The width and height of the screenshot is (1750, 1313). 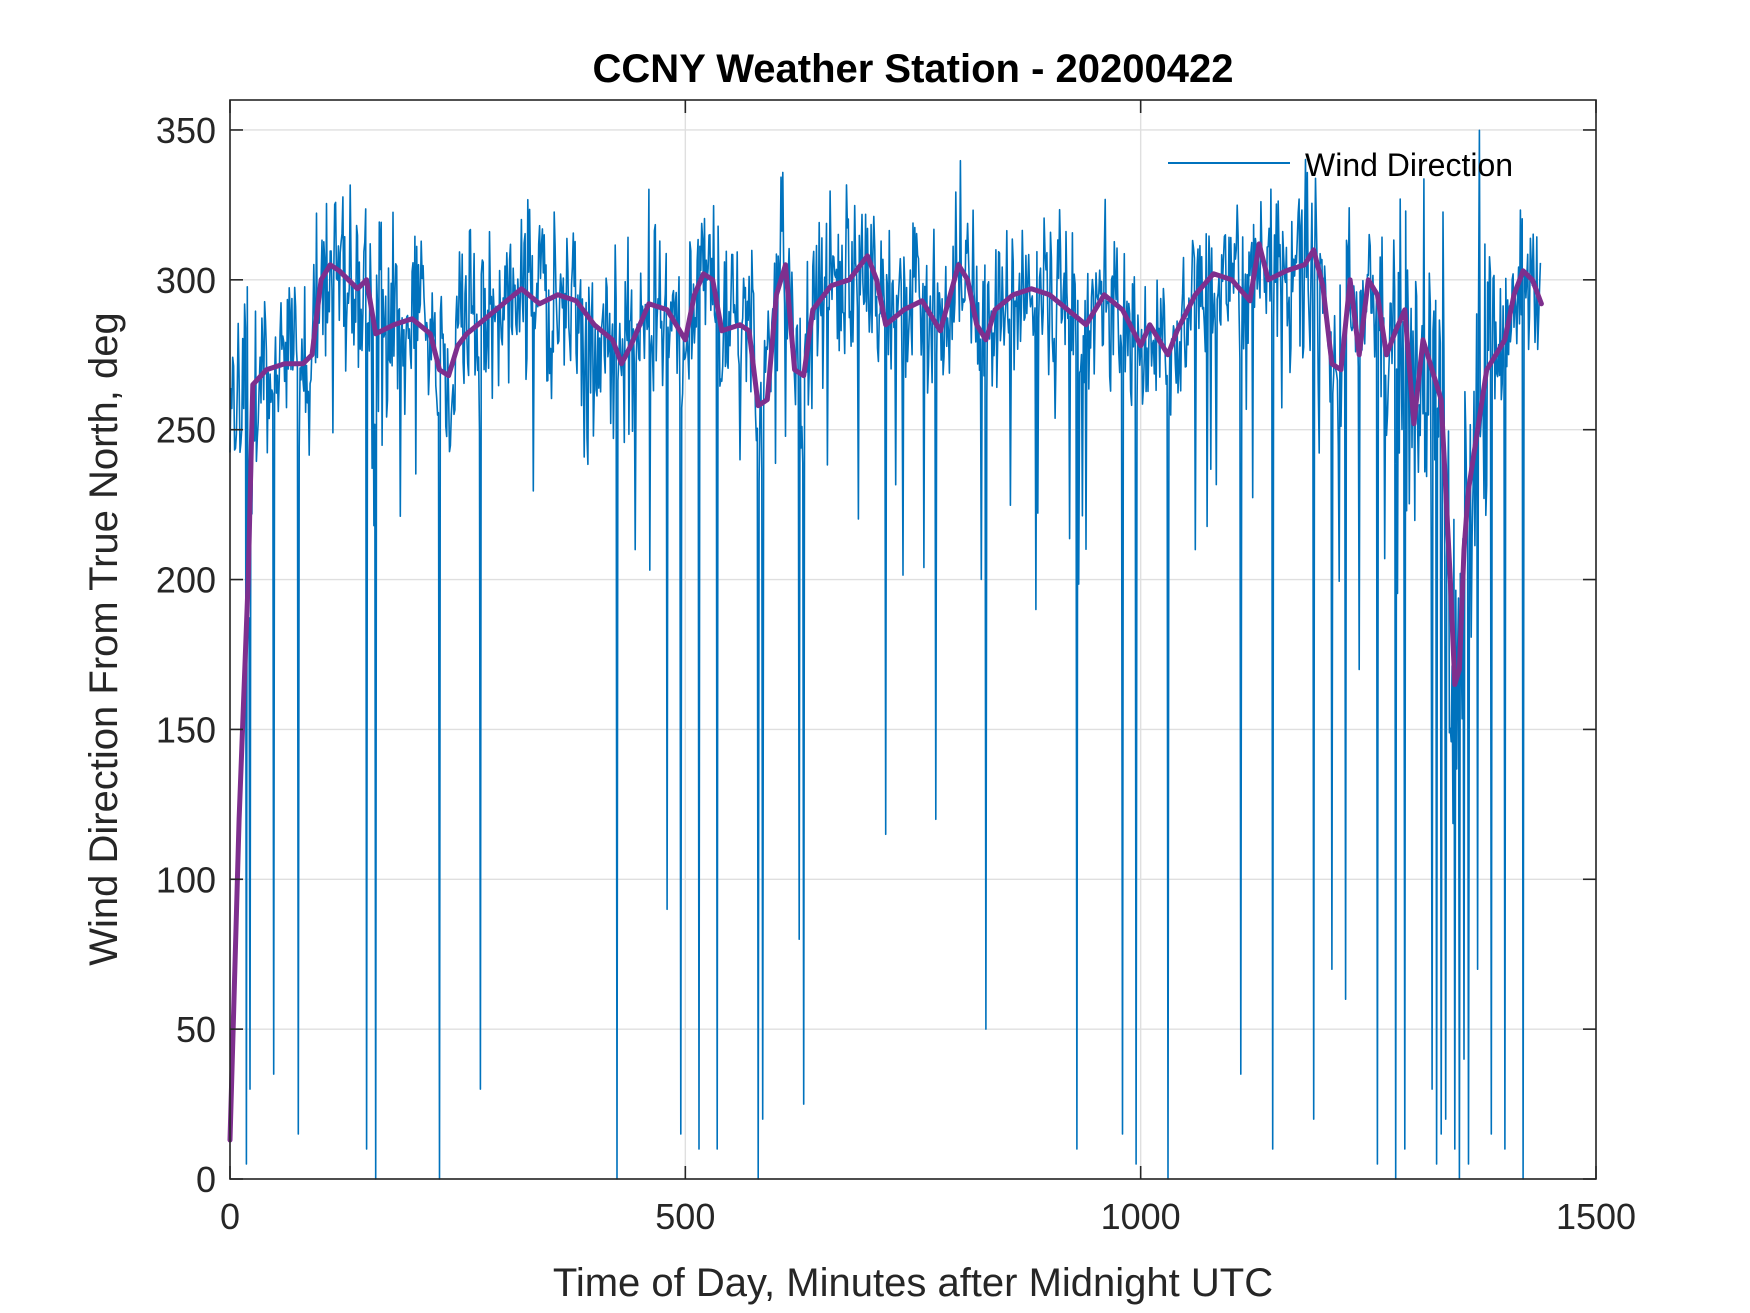 I want to click on legend: Wind Direction, so click(x=1340, y=165).